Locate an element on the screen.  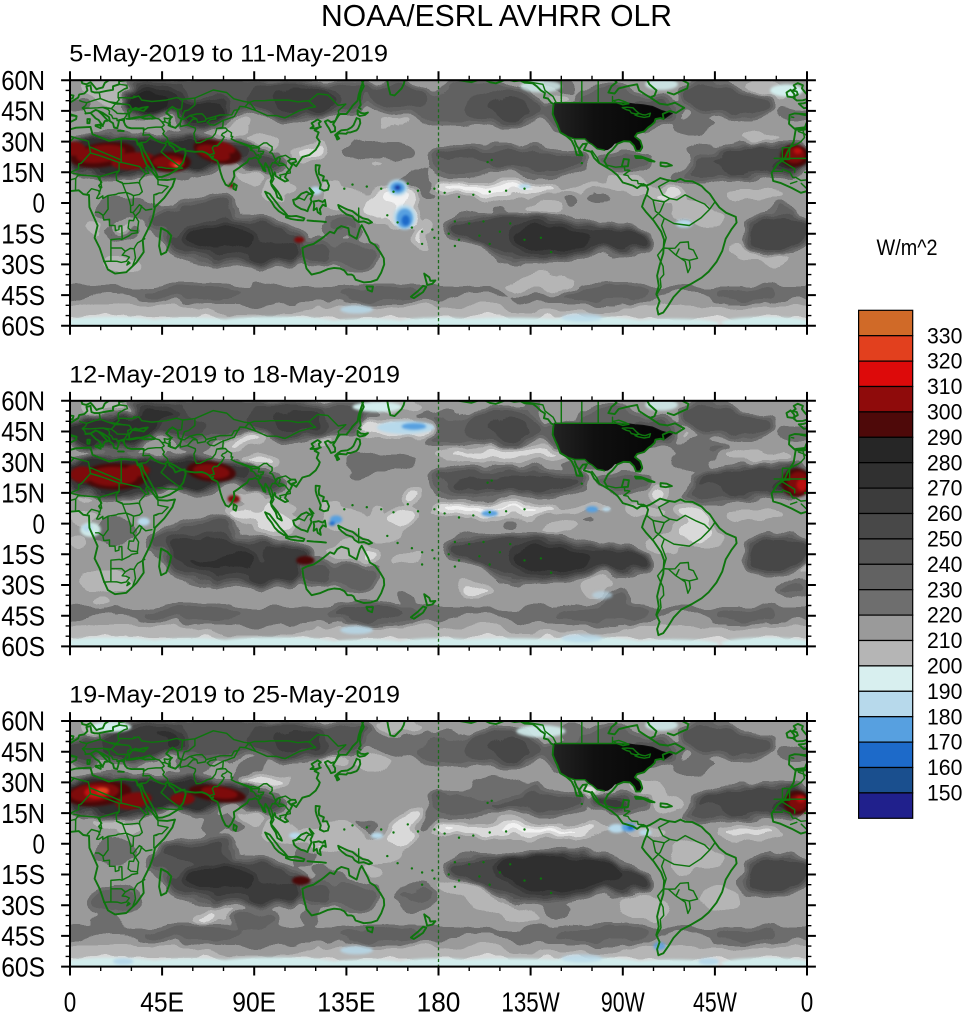
svg-text: NOAA/ESRL AVHRR OLR is located at coordinates (496, 16).